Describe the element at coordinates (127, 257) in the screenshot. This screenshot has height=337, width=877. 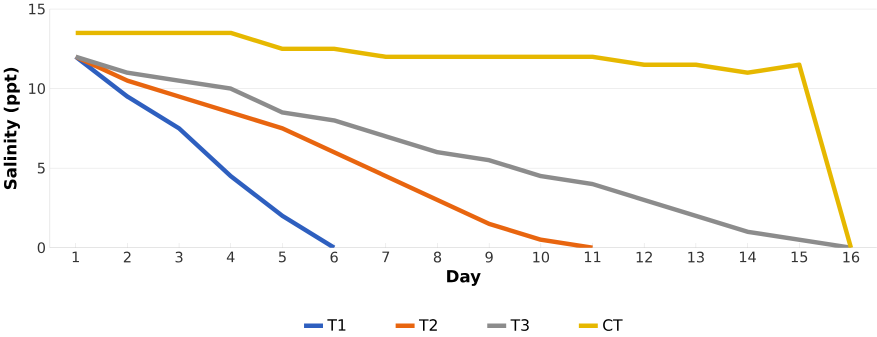
I see `x-tick-label: 2` at that location.